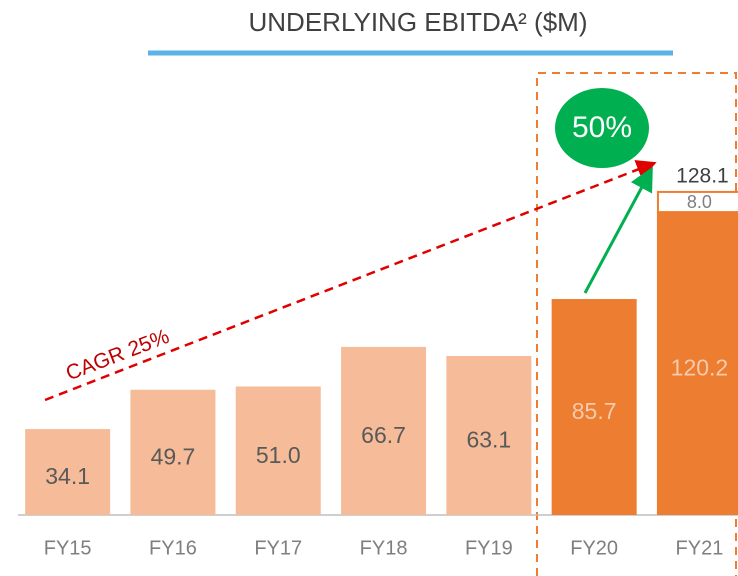 This screenshot has height=576, width=738. What do you see at coordinates (700, 368) in the screenshot?
I see `value-label: 120.2` at bounding box center [700, 368].